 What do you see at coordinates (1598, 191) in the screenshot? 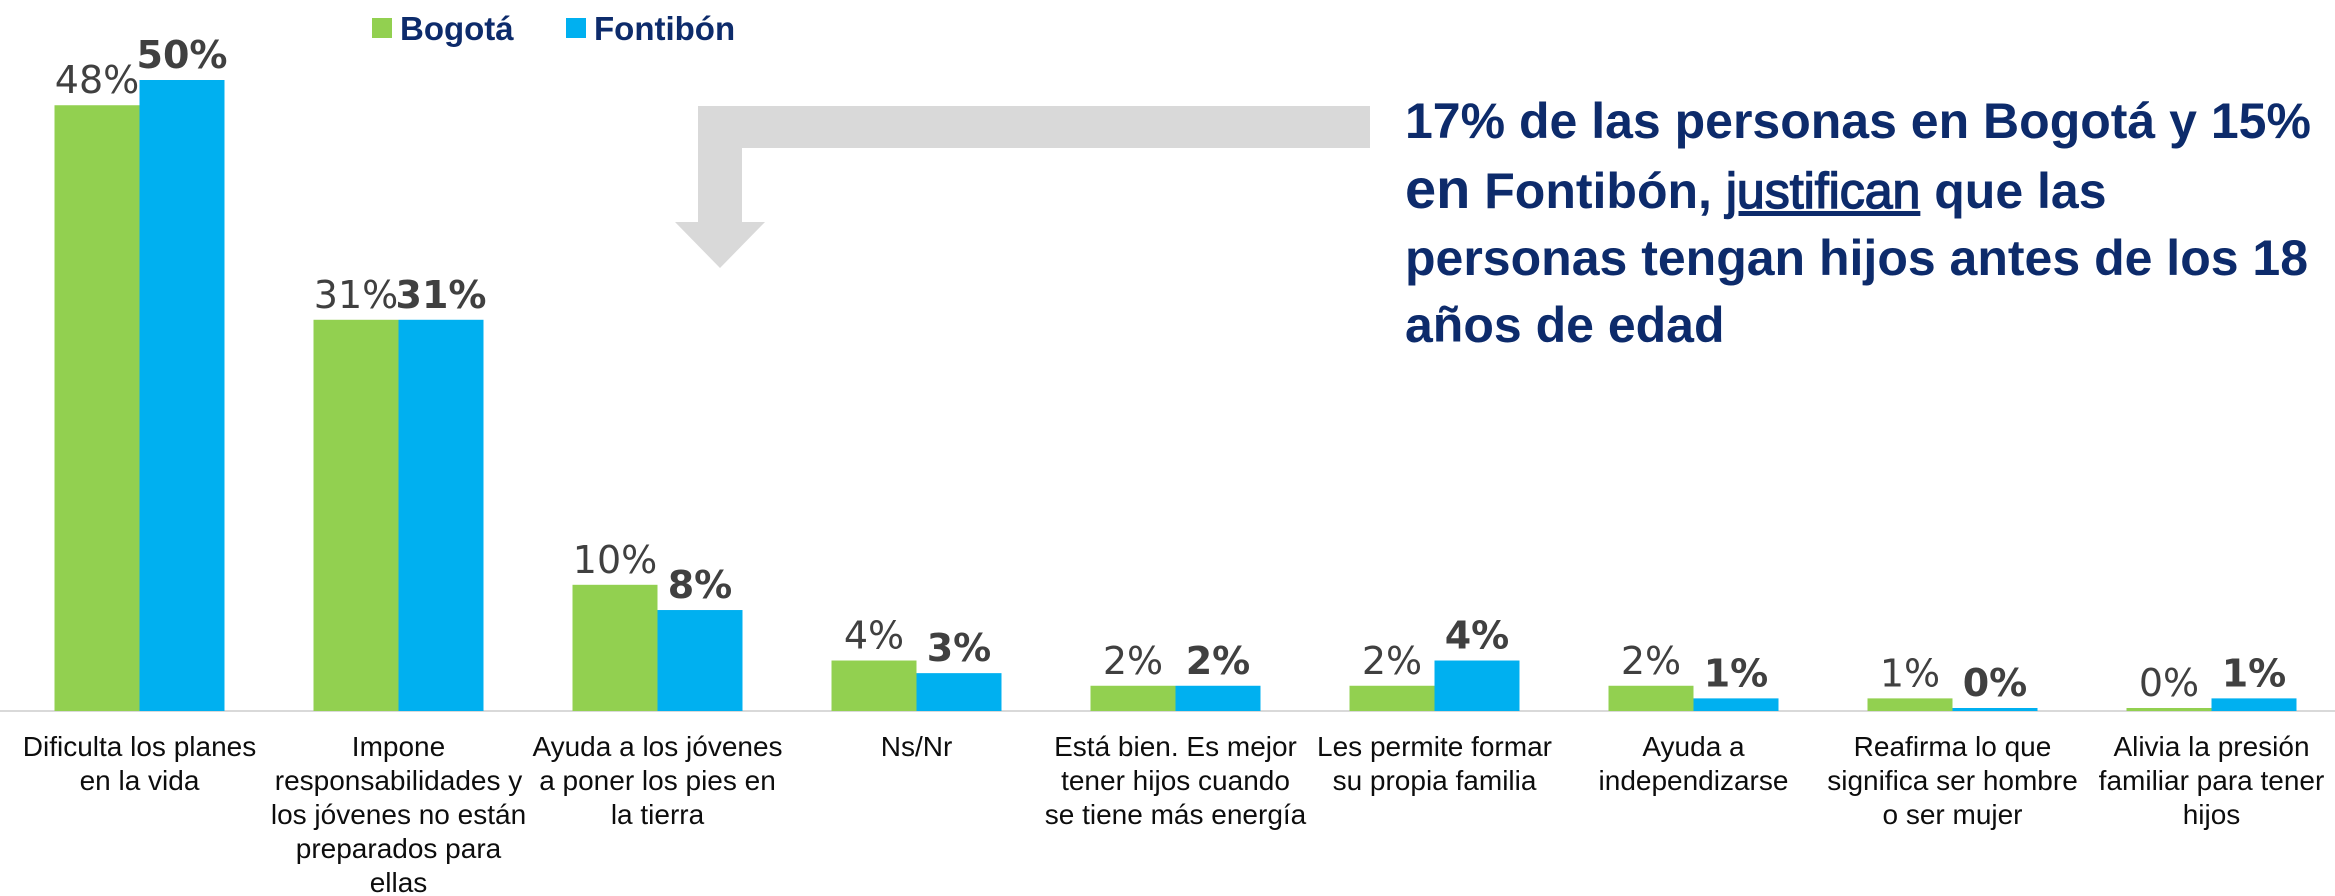
I see `annotation-part: Fontibón,` at bounding box center [1598, 191].